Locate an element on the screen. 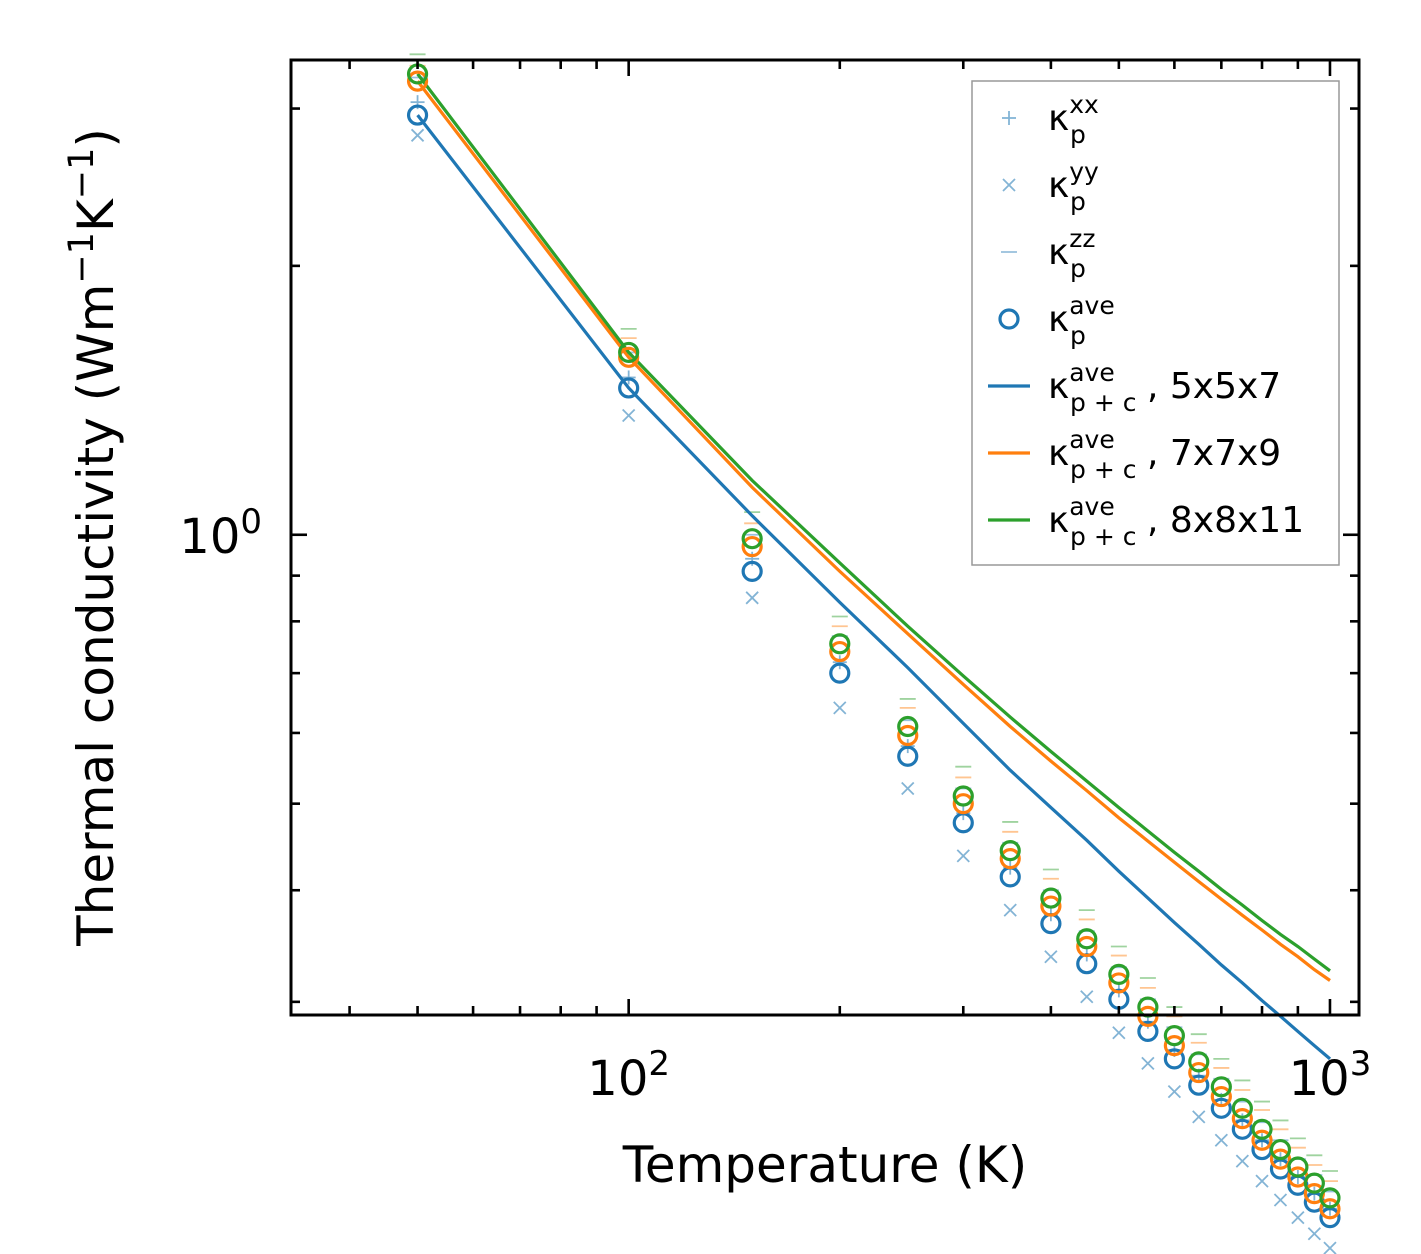 This screenshot has width=1421, height=1254. legend-label: κave p + c, 8x8x11 is located at coordinates (1176, 521).